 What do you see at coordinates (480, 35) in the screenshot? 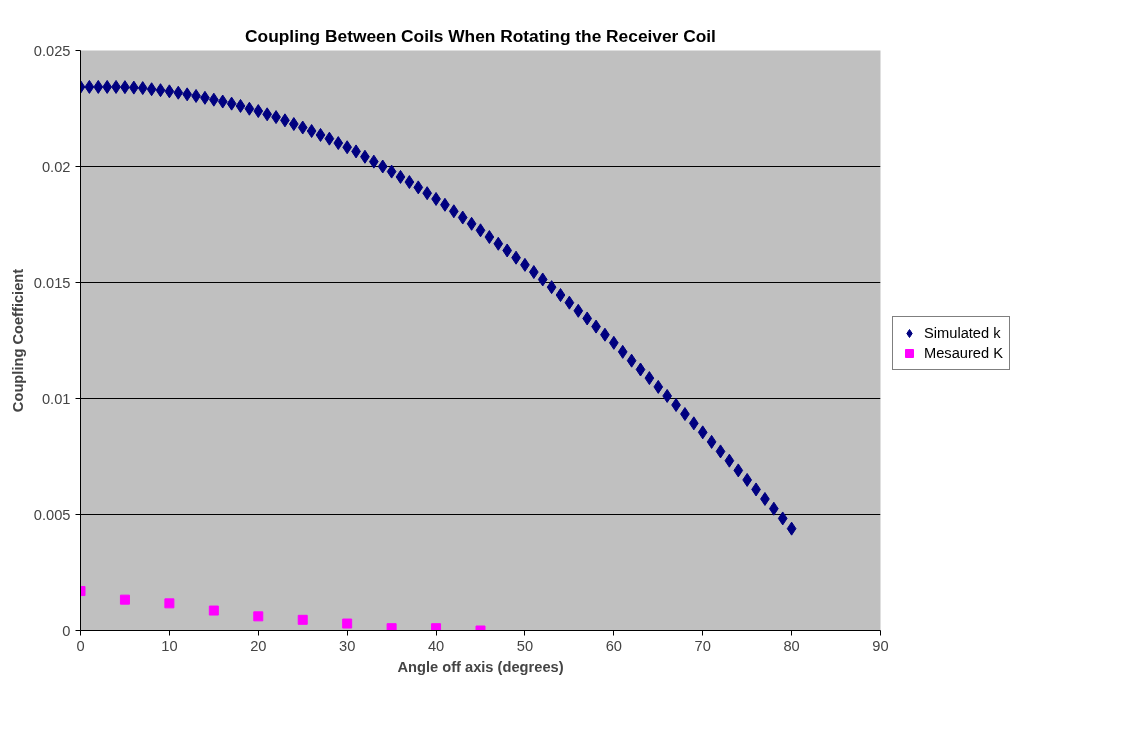
I see `chart-title: Coupling Between Coils When Rotating the Receiver Coil` at bounding box center [480, 35].